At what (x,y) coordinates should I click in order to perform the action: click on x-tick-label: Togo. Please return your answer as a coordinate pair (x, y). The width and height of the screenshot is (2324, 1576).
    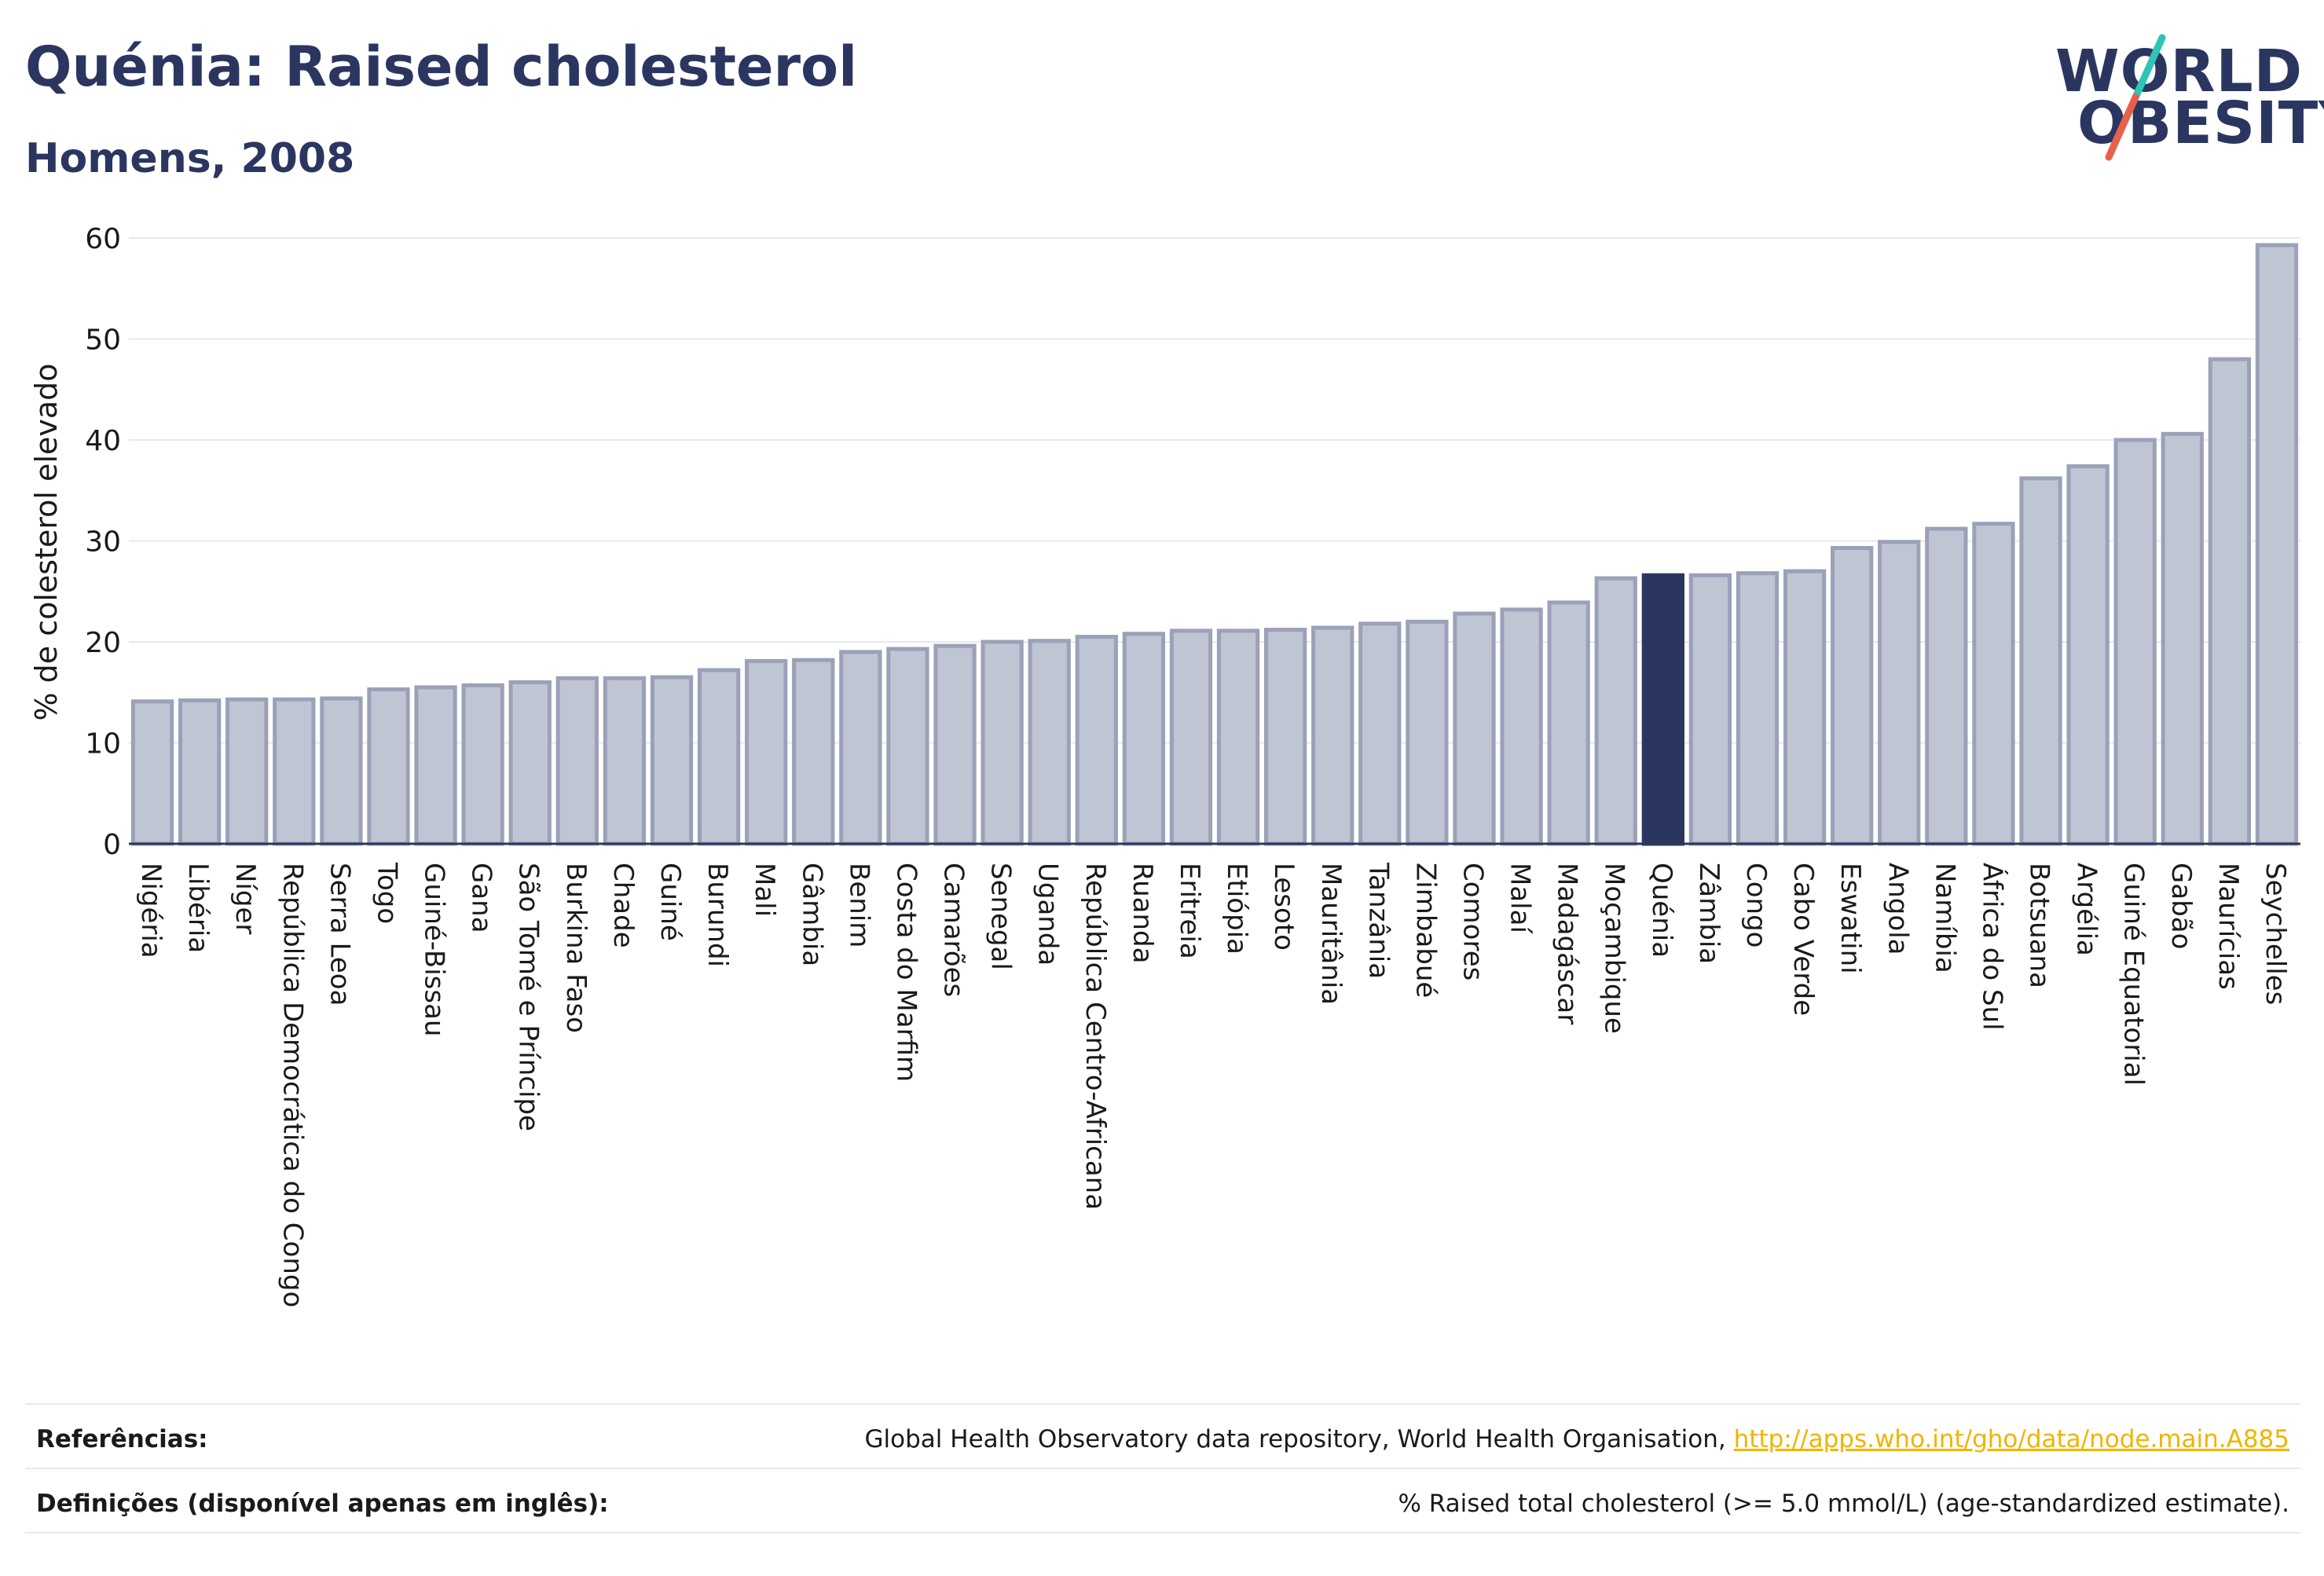
    Looking at the image, I should click on (386, 893).